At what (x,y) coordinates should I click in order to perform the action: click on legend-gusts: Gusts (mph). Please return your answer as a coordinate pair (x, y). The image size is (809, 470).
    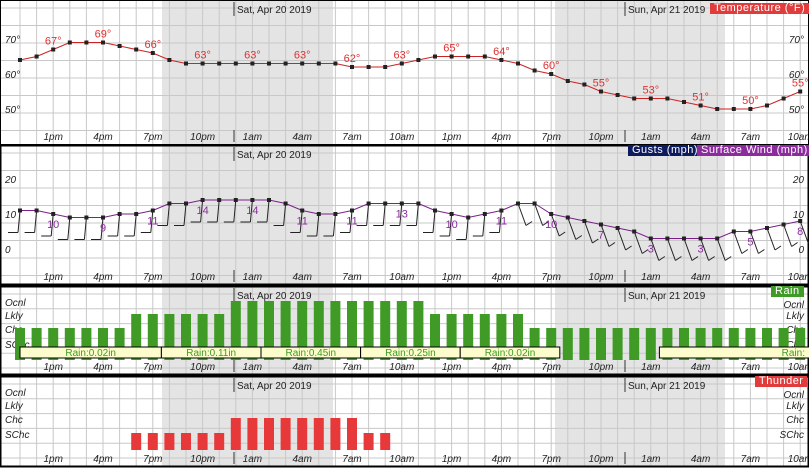
    Looking at the image, I should click on (665, 150).